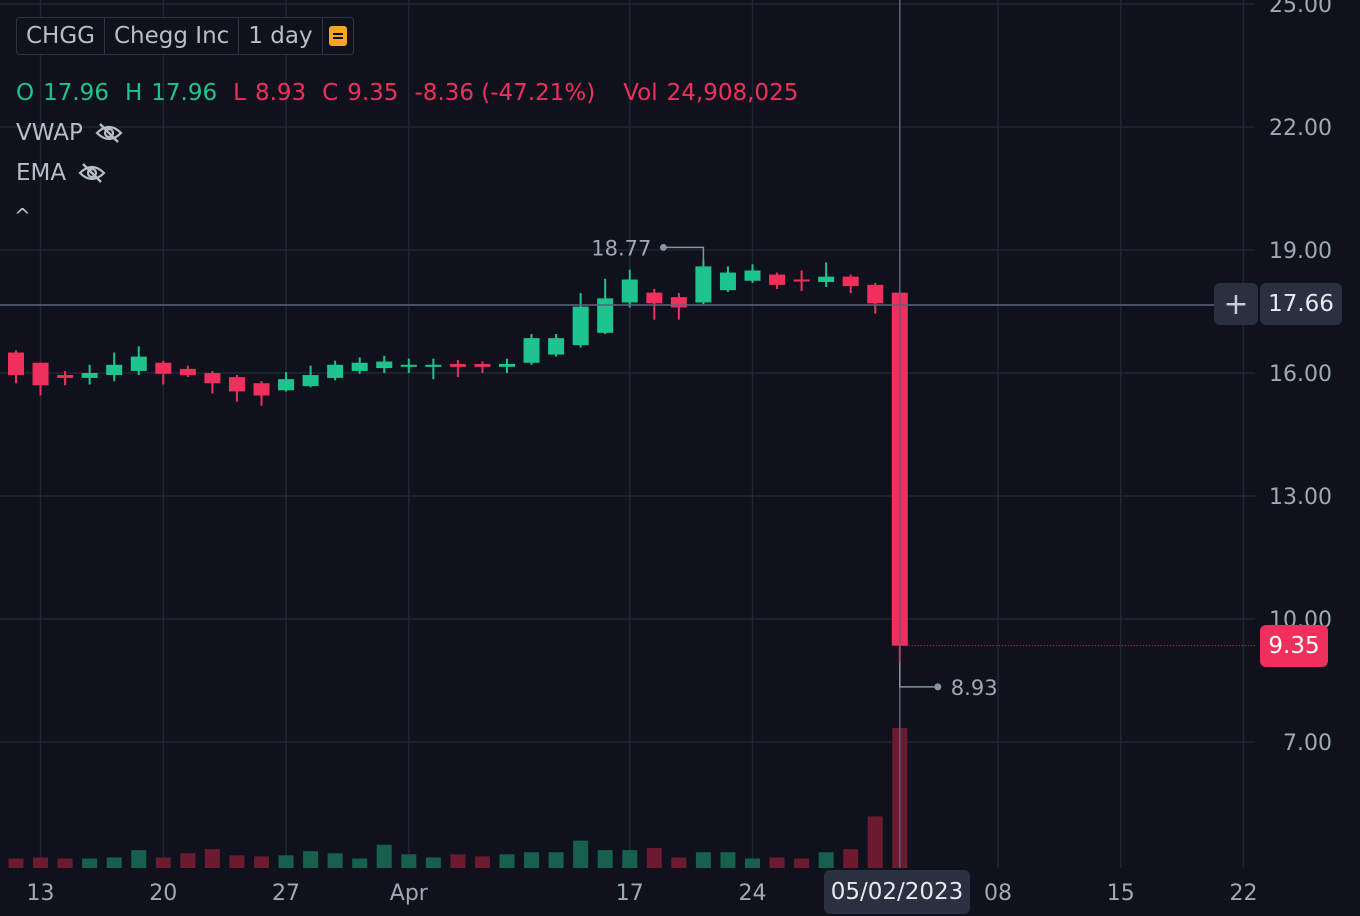 The width and height of the screenshot is (1360, 916). I want to click on open-value: 17.96, so click(76, 93).